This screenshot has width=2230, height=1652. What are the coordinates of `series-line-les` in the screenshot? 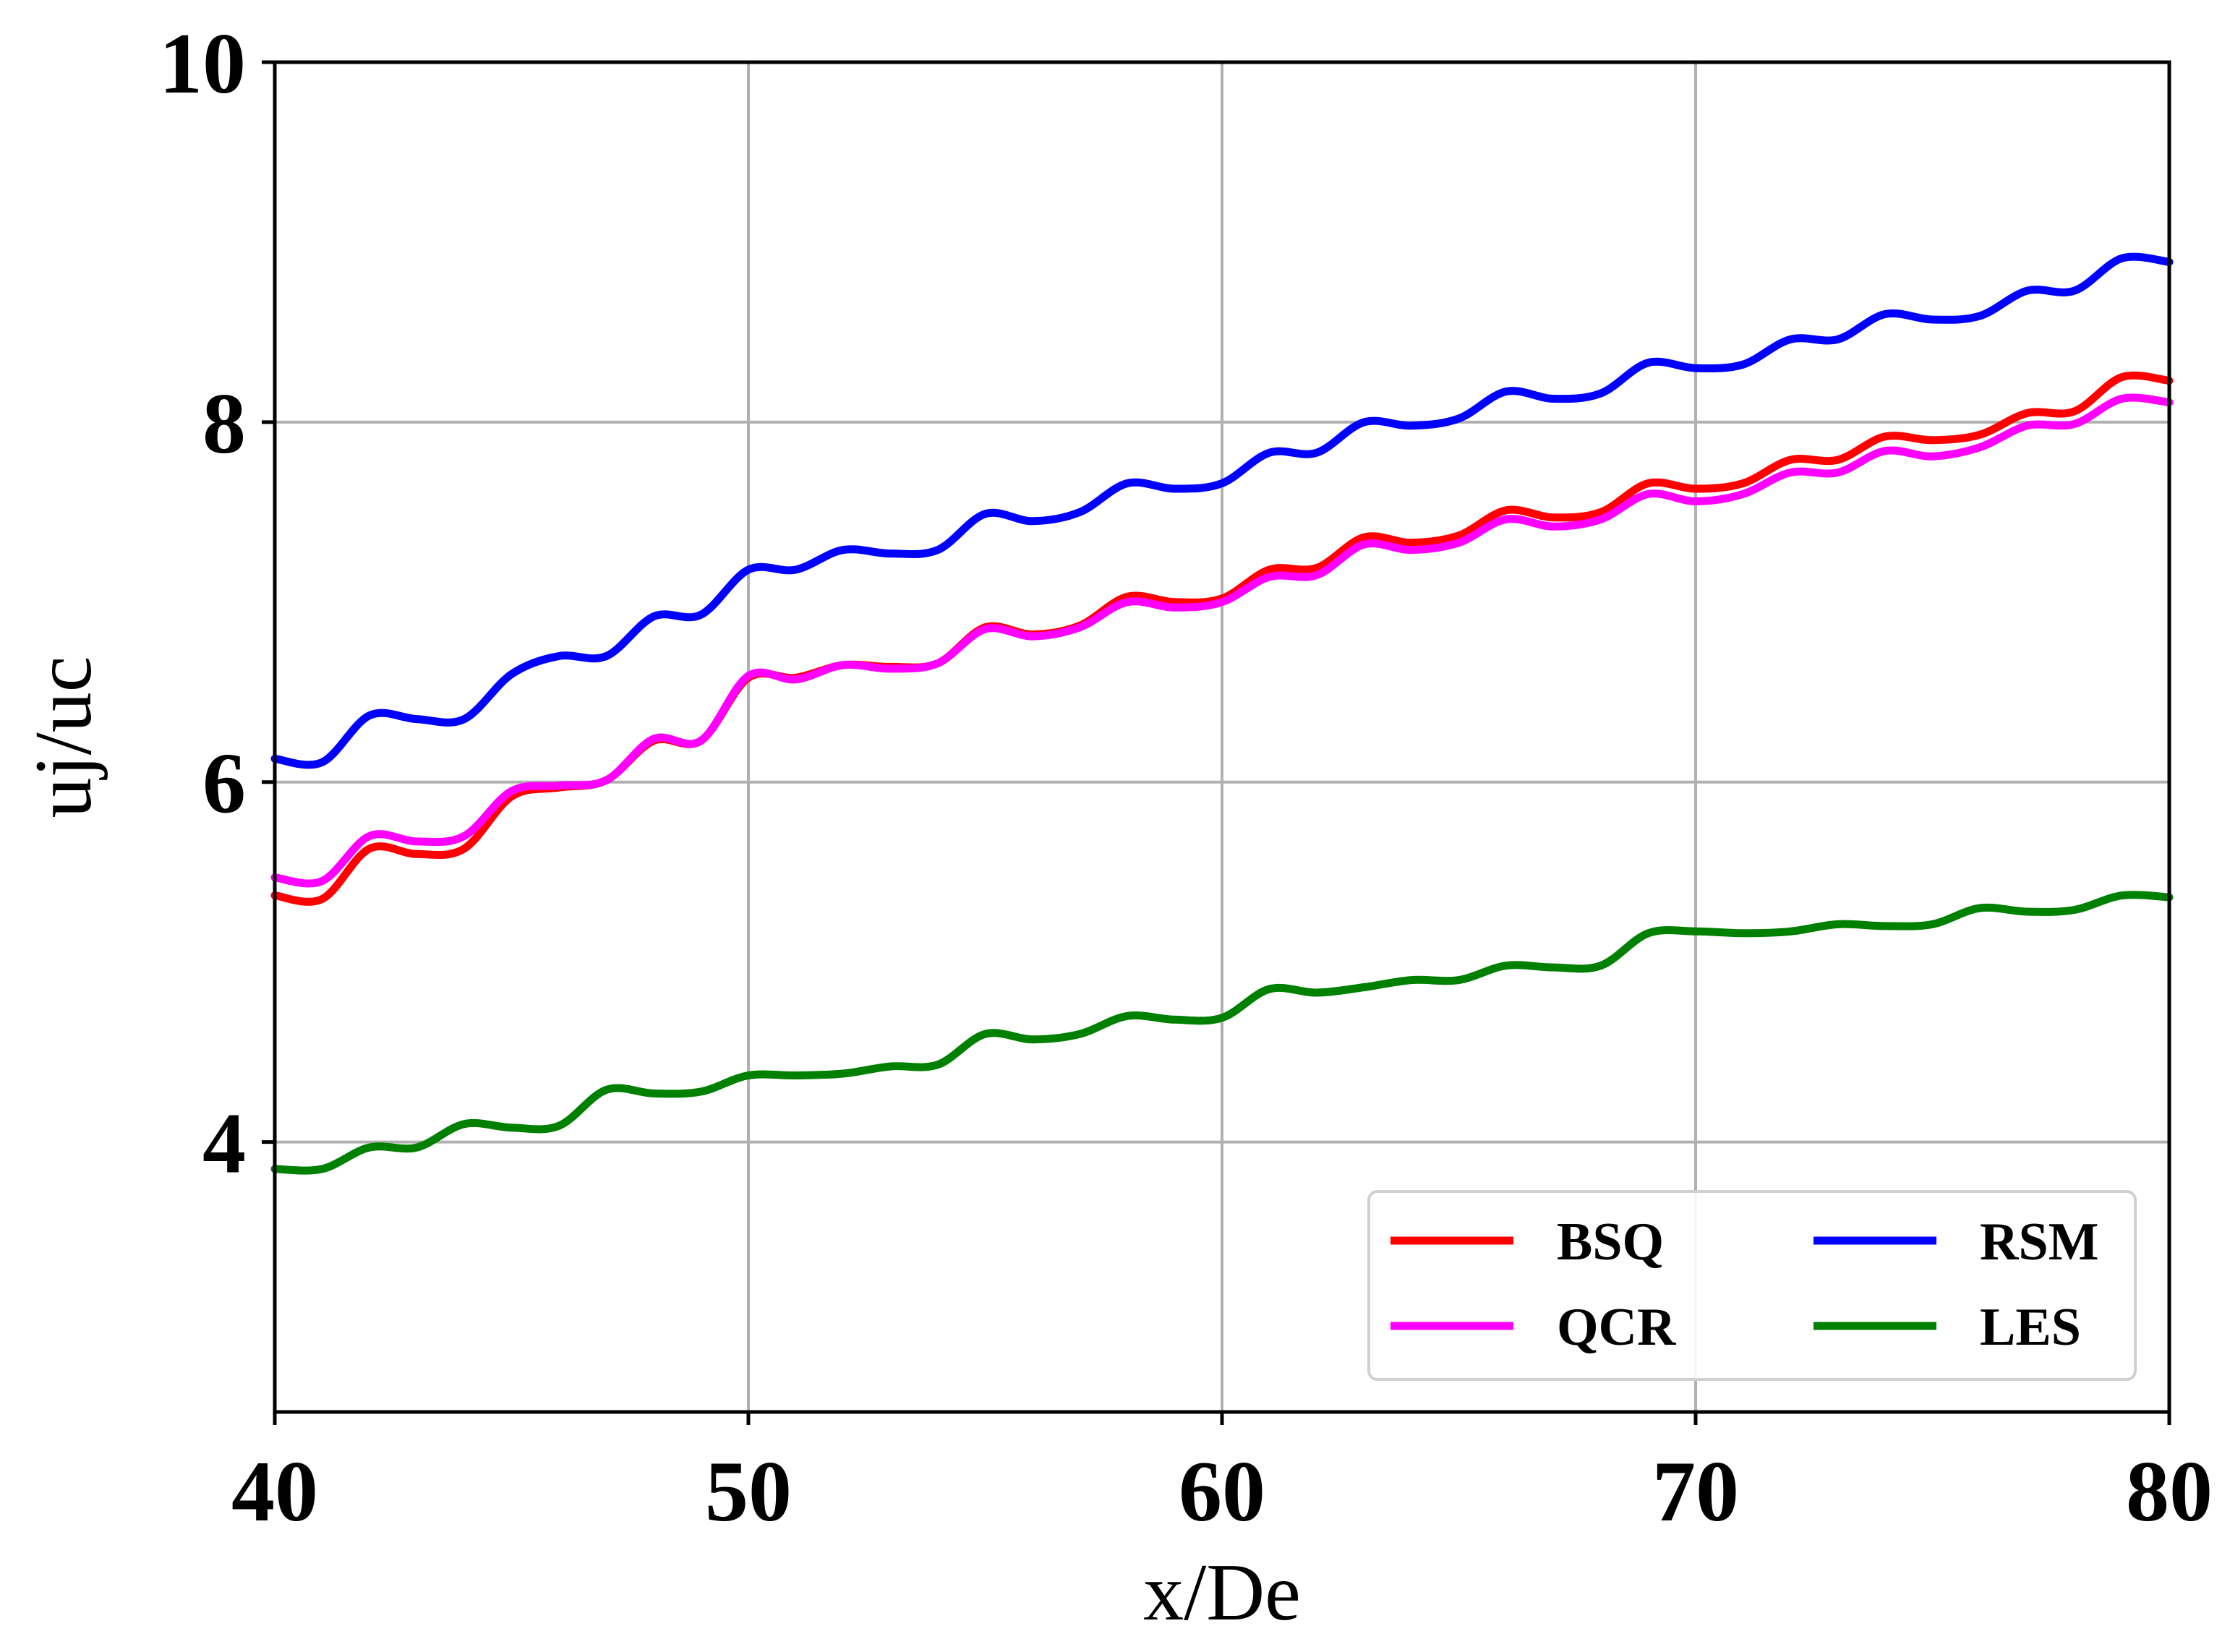 It's located at (1222, 1033).